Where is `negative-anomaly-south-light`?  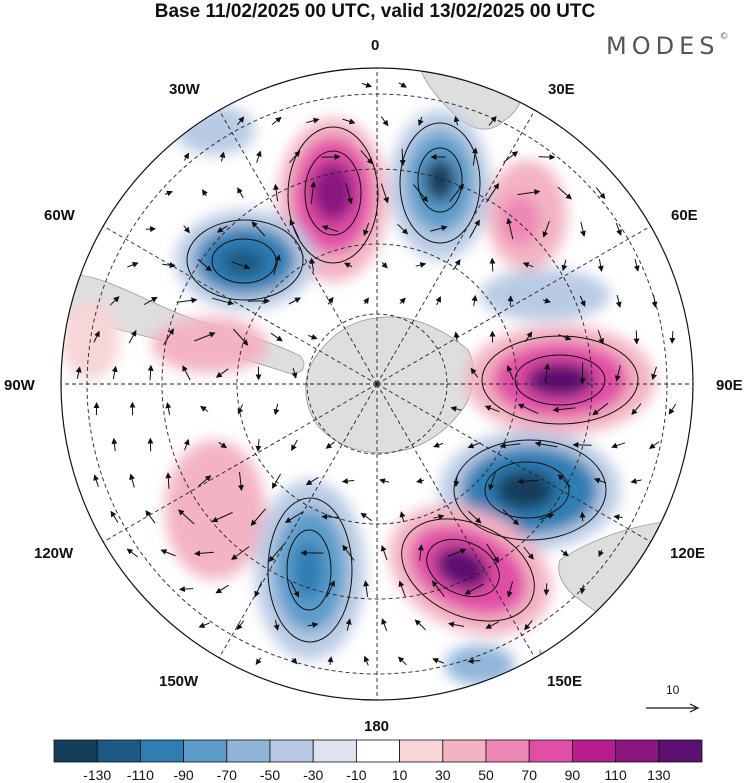 negative-anomaly-south-light is located at coordinates (480, 665).